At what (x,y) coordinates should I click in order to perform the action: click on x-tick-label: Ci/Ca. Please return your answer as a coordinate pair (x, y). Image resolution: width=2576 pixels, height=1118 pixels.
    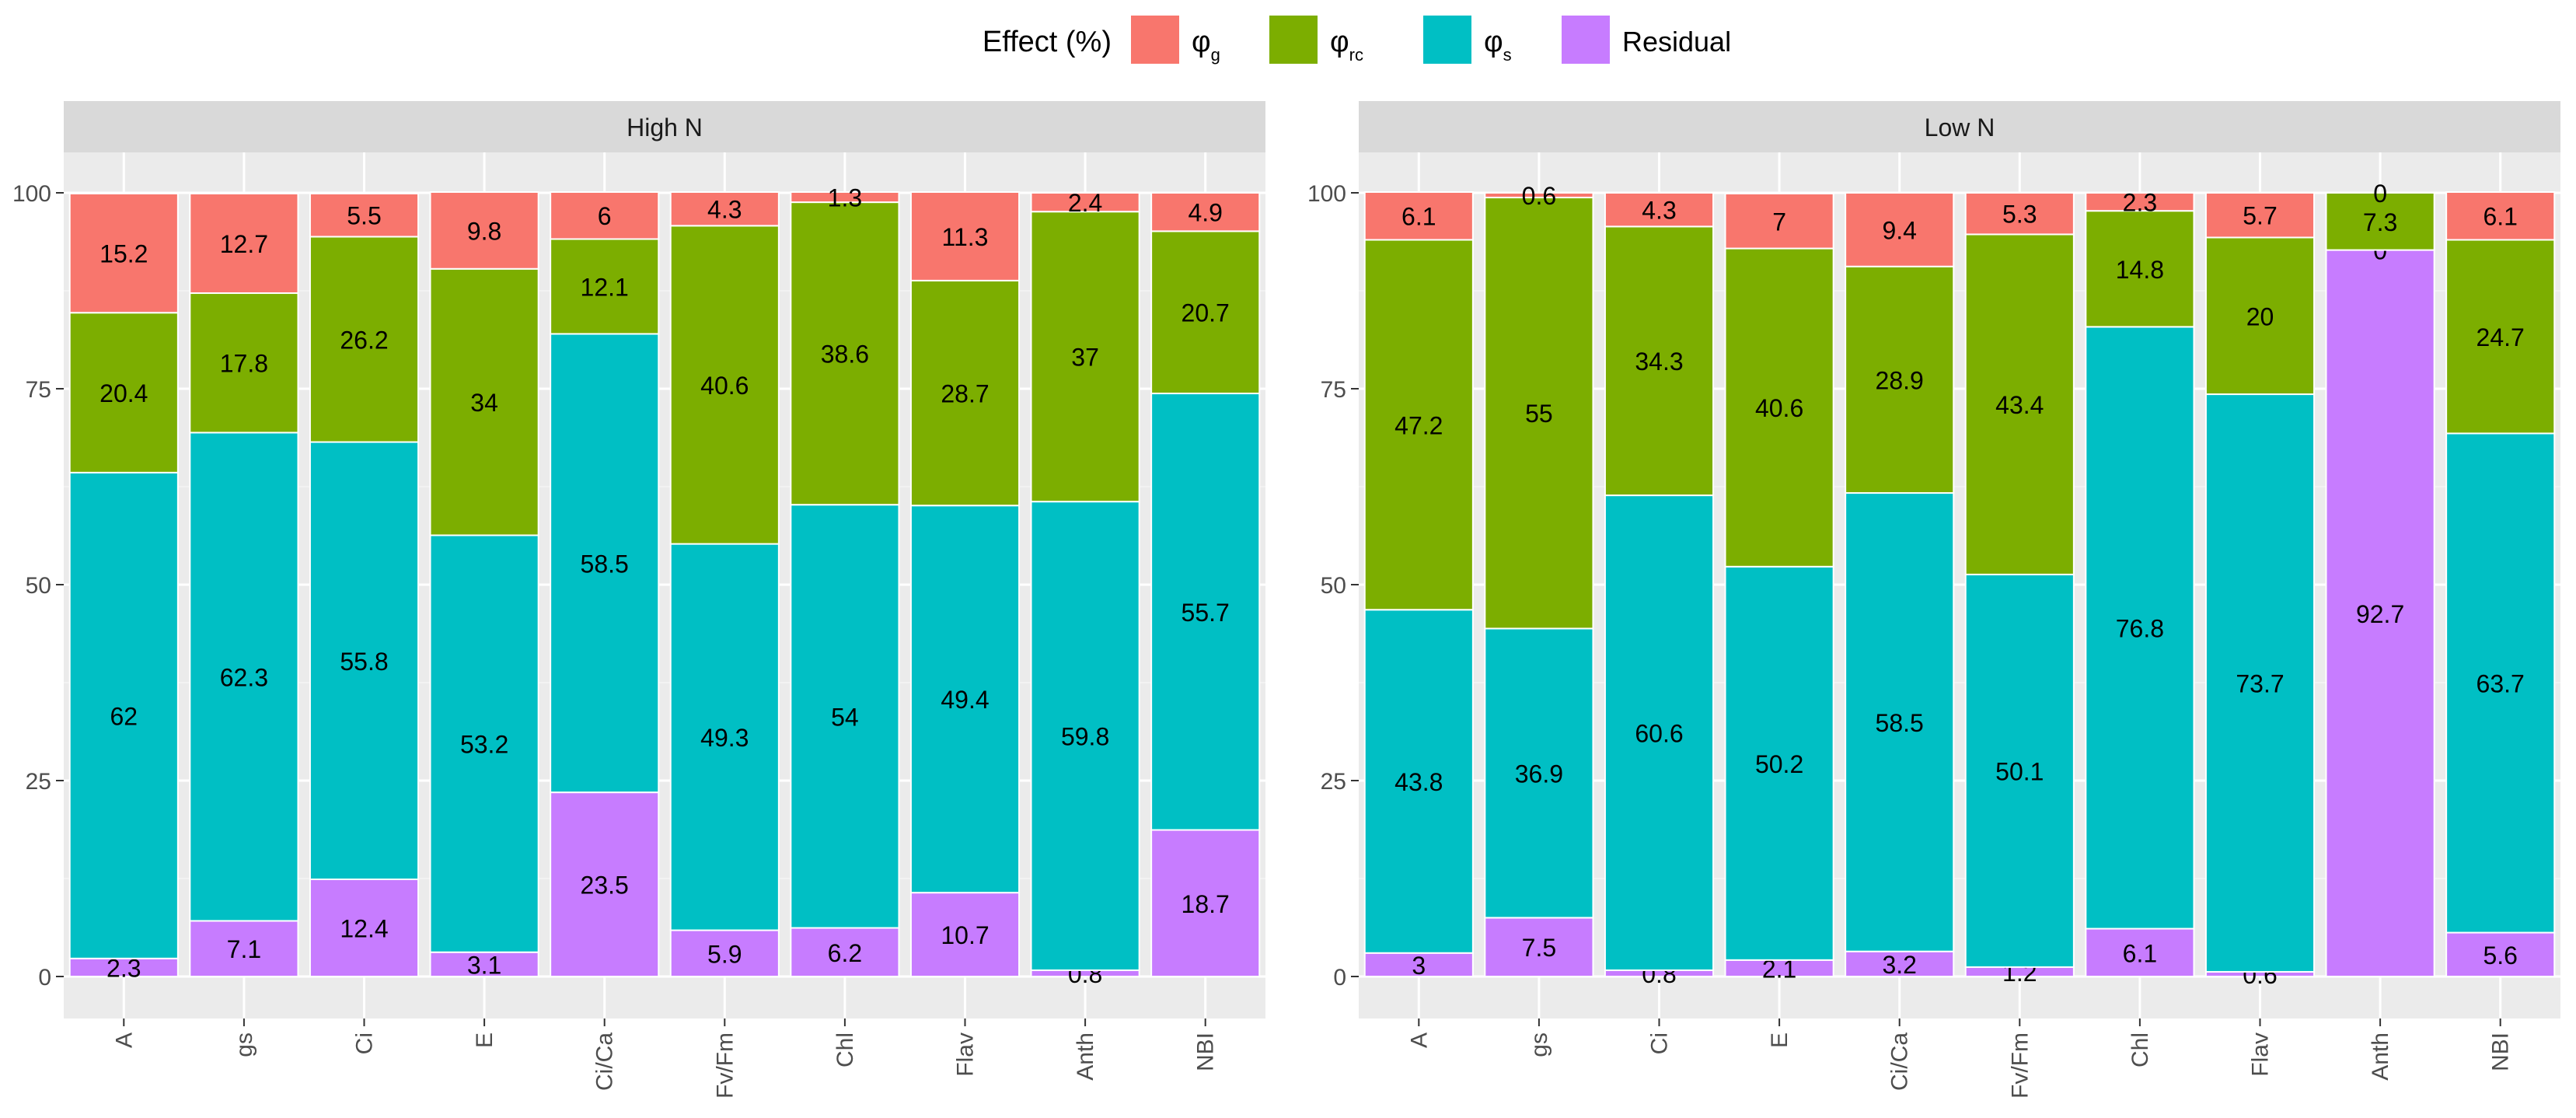
    Looking at the image, I should click on (1900, 1061).